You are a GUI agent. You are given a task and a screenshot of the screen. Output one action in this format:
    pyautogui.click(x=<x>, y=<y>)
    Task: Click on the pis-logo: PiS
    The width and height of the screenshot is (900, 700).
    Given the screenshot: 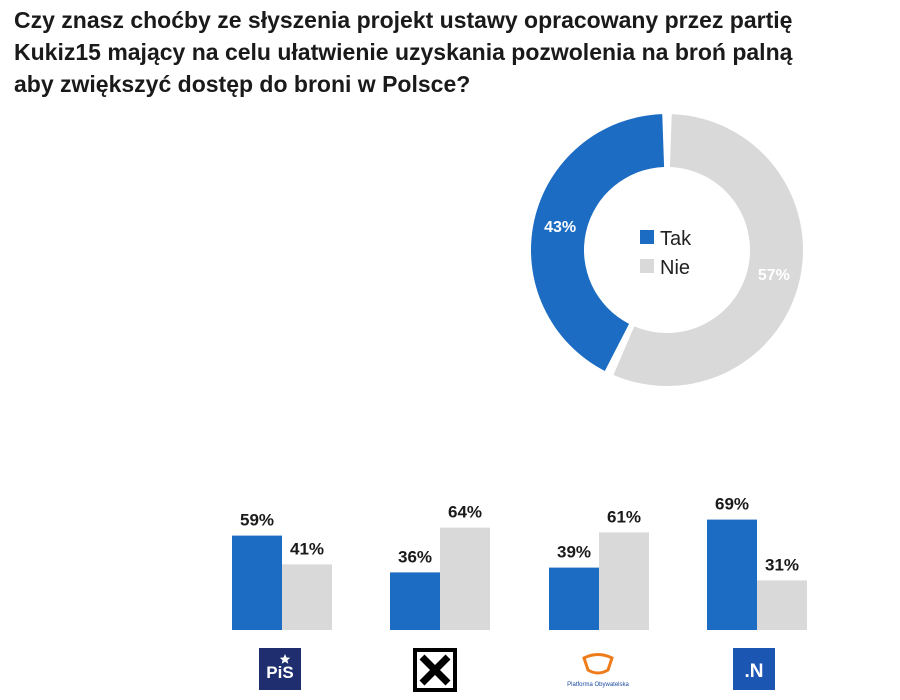 What is the action you would take?
    pyautogui.click(x=280, y=669)
    